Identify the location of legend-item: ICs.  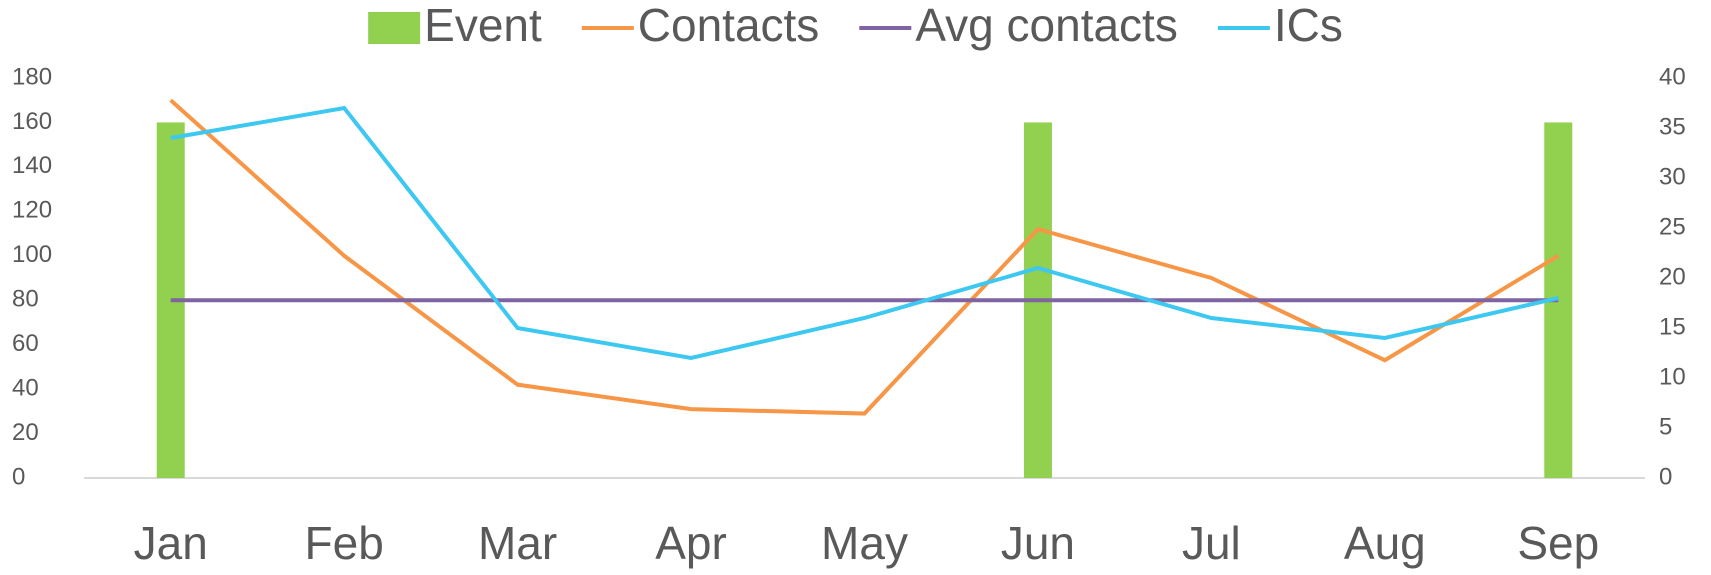
(1280, 25).